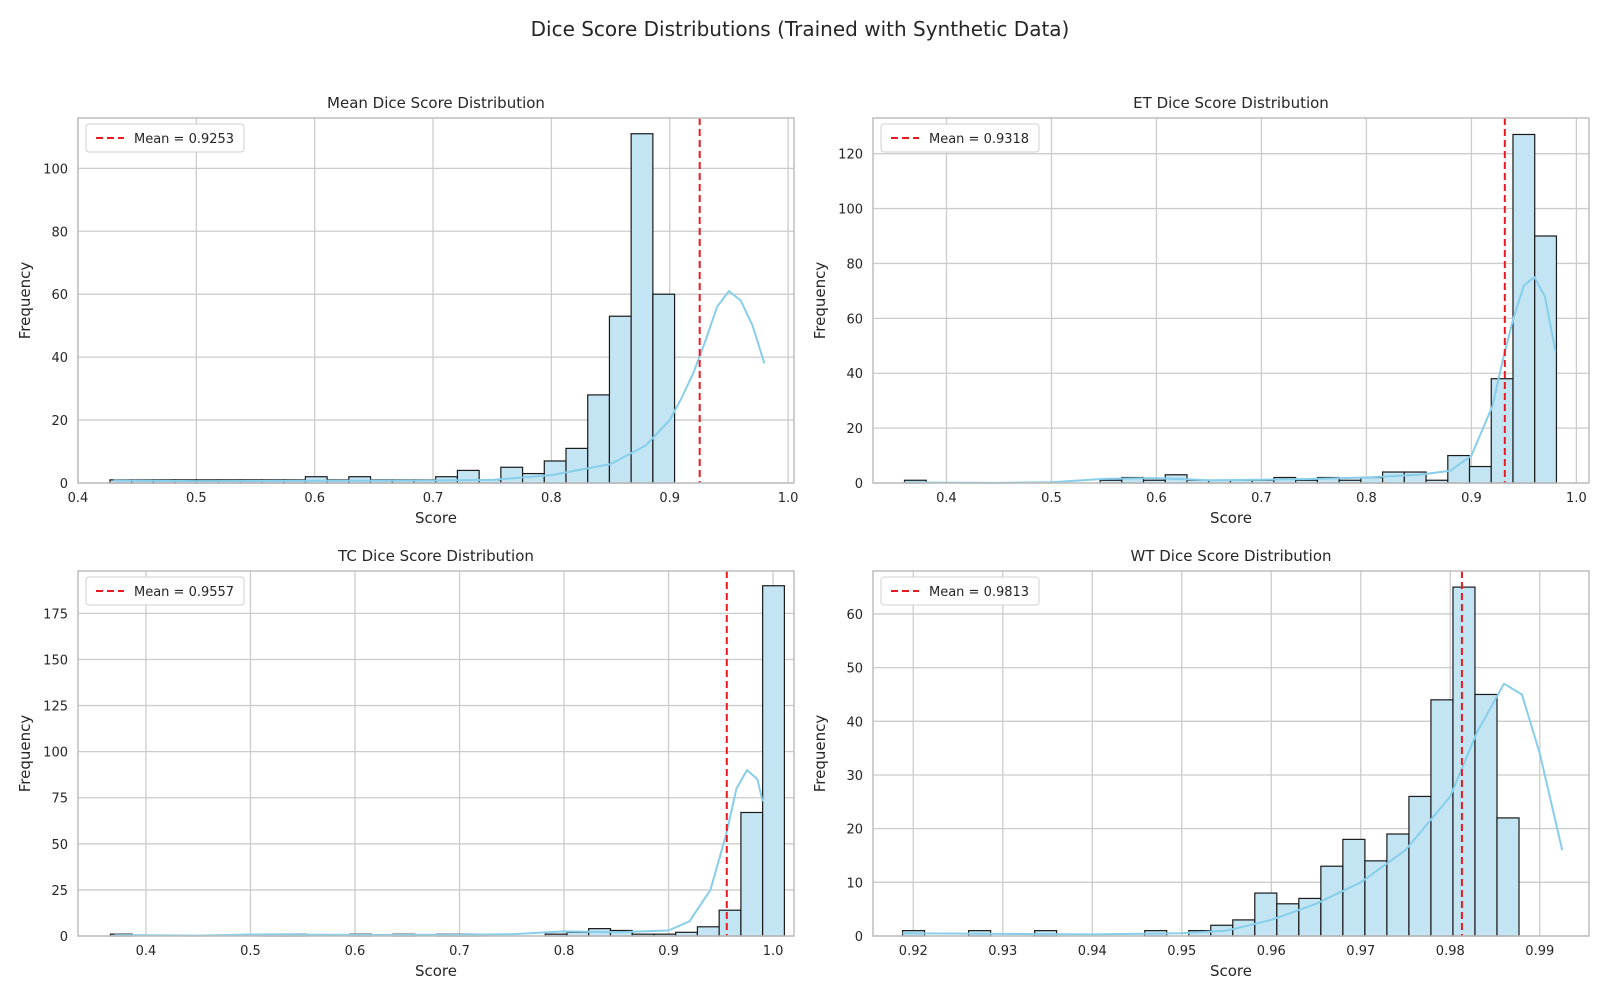  I want to click on panel-title: WT Dice Score Distribution, so click(1230, 556).